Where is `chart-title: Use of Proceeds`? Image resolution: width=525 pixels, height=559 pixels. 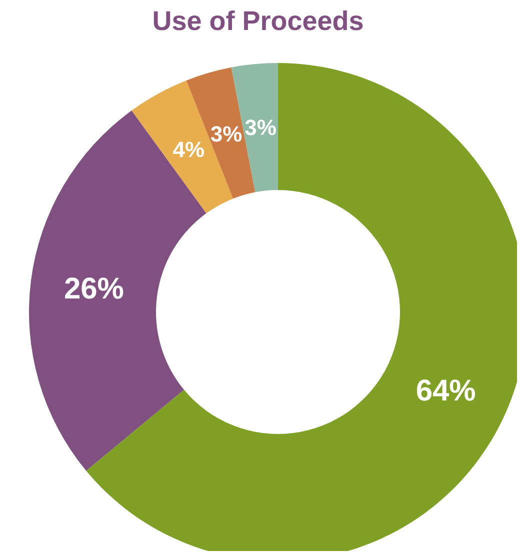 chart-title: Use of Proceeds is located at coordinates (258, 21).